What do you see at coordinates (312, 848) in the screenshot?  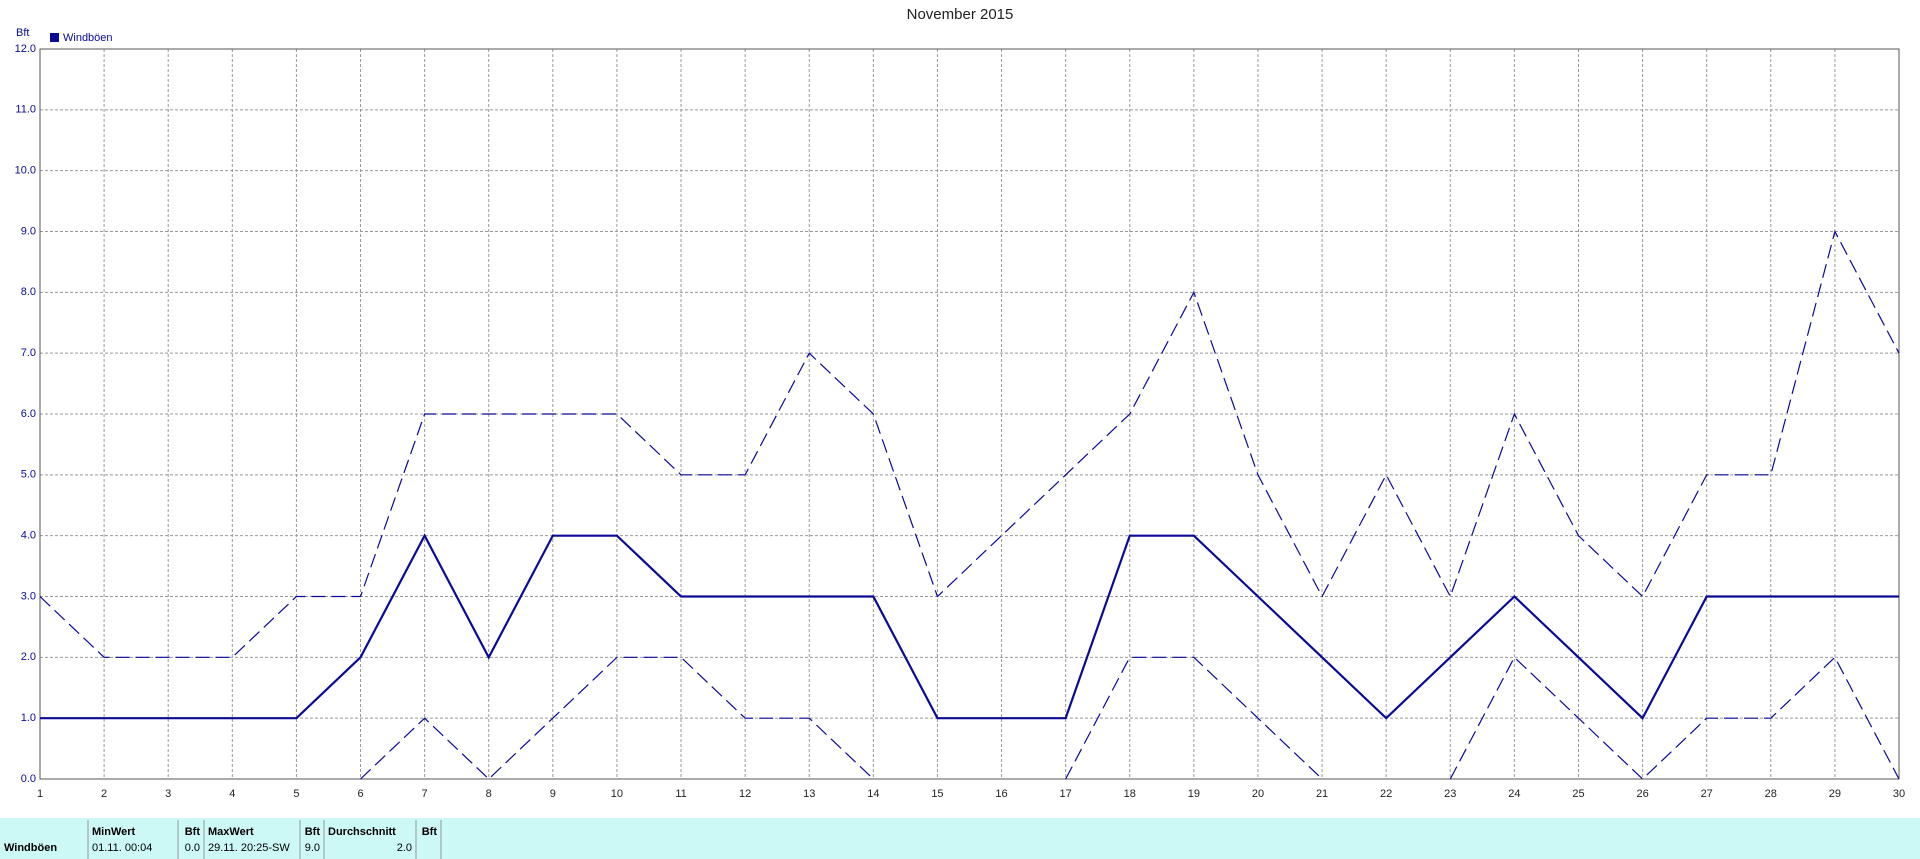 I see `table-cell: 9.0` at bounding box center [312, 848].